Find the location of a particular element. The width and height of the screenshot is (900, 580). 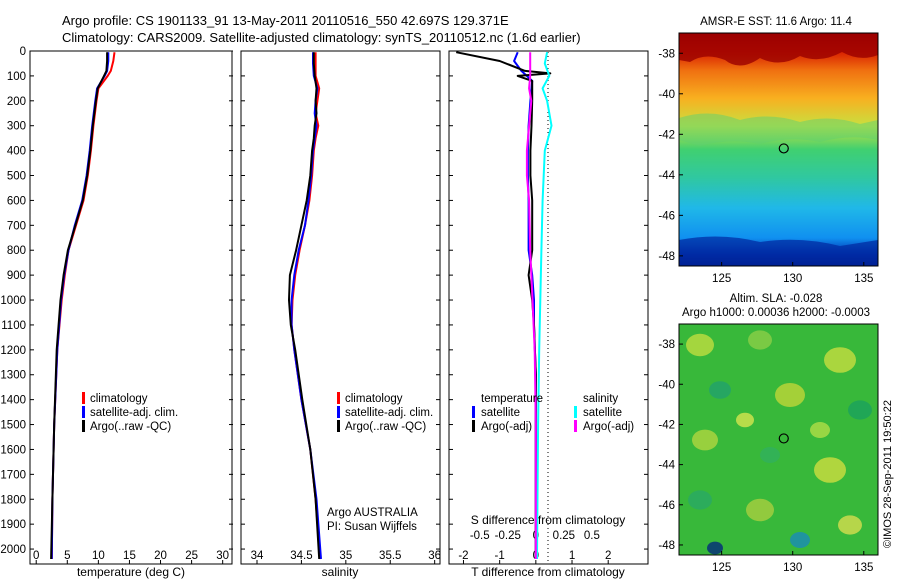

x-tick-label: 25 is located at coordinates (191, 556).